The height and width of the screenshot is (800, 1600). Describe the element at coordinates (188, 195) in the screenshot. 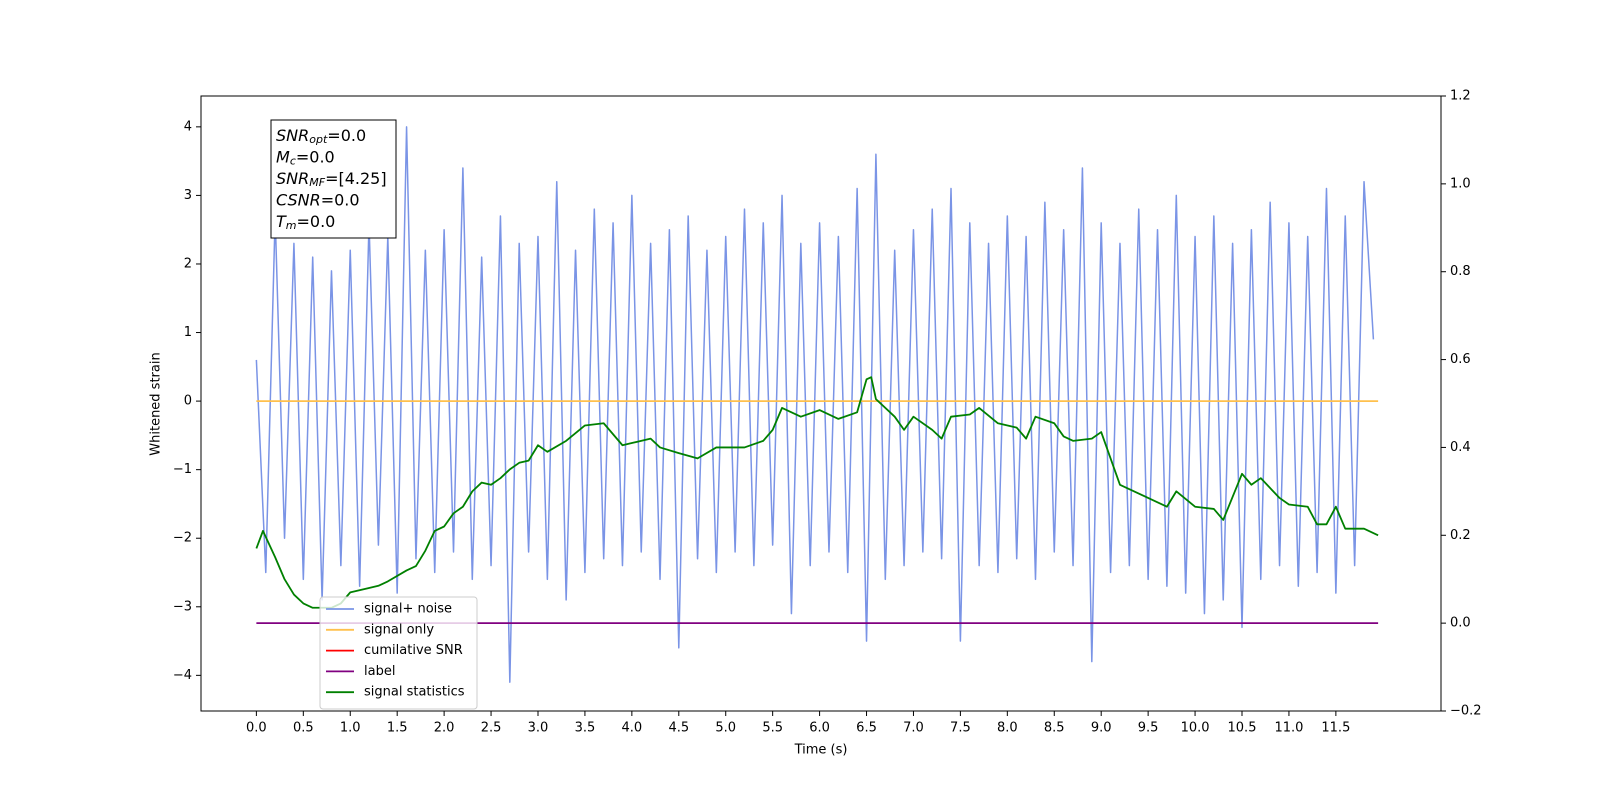

I see `y-tick-label: 3` at that location.